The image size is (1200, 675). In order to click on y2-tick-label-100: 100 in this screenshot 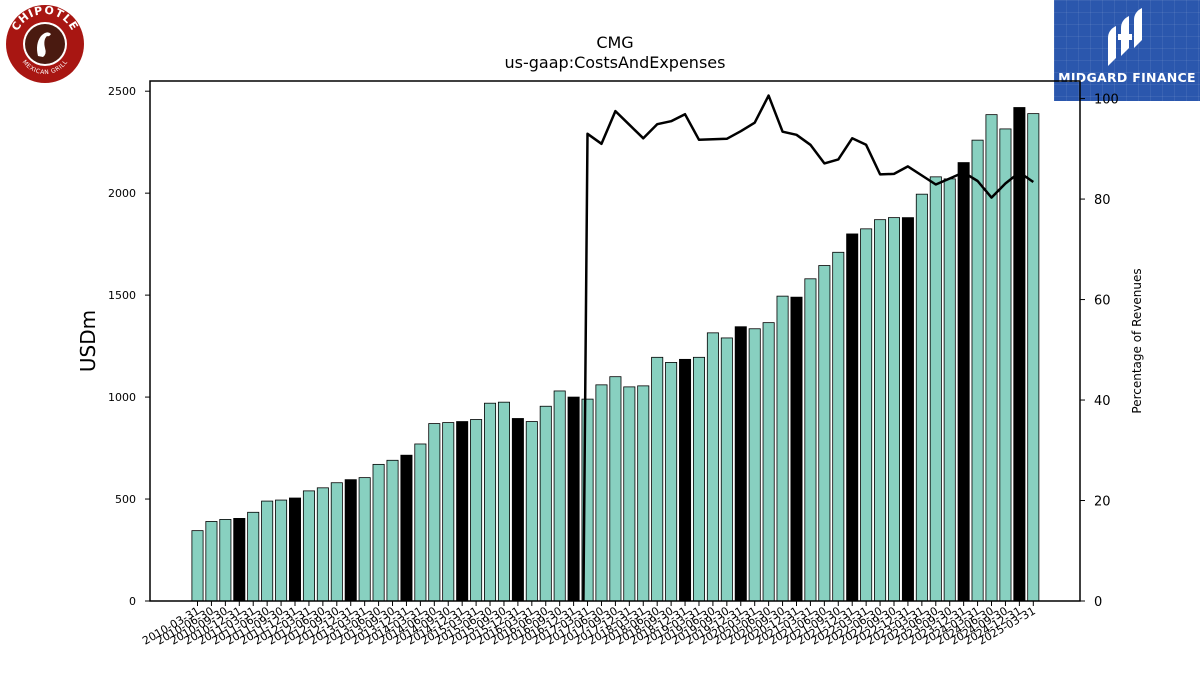, I will do `click(1106, 100)`.